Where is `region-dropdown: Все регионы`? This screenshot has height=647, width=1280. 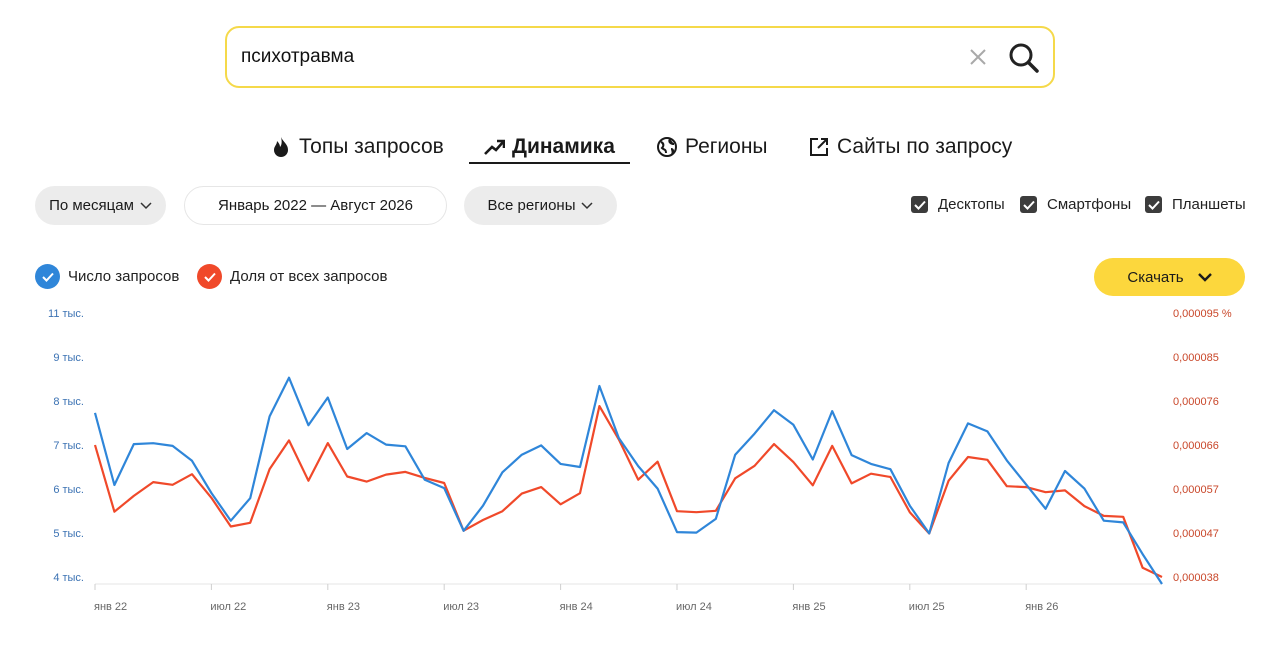 region-dropdown: Все регионы is located at coordinates (540, 205).